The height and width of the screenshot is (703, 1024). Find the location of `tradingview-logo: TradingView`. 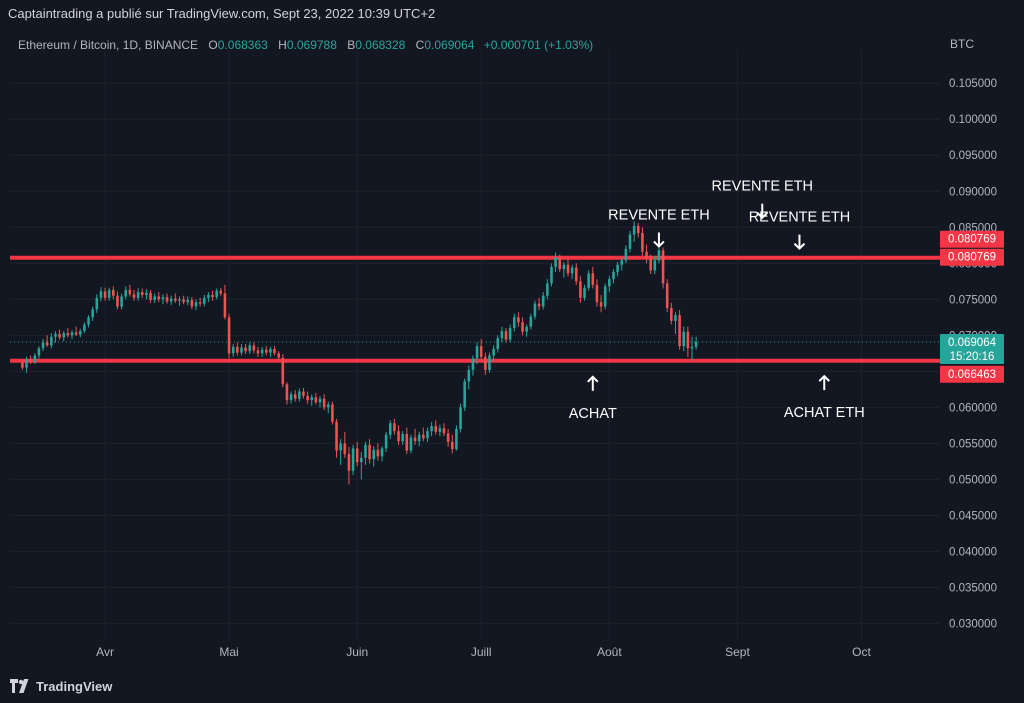

tradingview-logo: TradingView is located at coordinates (61, 686).